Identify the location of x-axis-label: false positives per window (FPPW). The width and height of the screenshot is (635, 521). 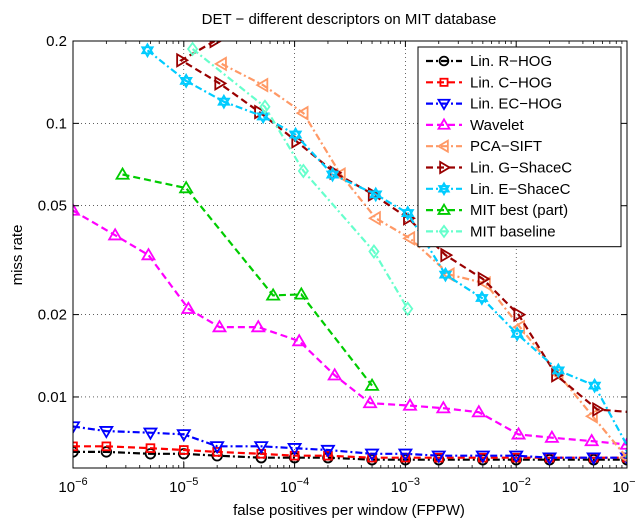
(349, 510).